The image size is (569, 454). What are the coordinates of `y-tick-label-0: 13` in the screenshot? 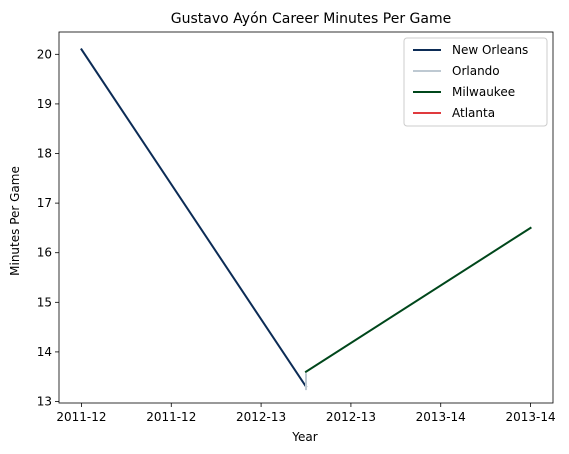 It's located at (44, 402).